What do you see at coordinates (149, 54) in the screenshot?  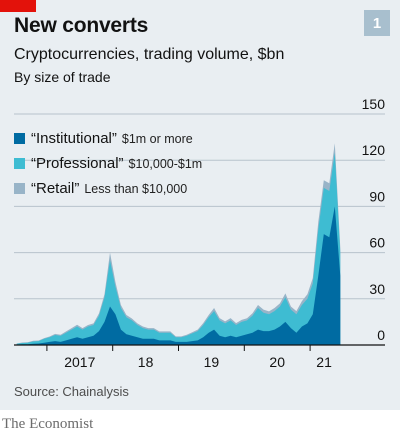 I see `chart-subtitle: Cryptocurrencies, trading volume, $bn` at bounding box center [149, 54].